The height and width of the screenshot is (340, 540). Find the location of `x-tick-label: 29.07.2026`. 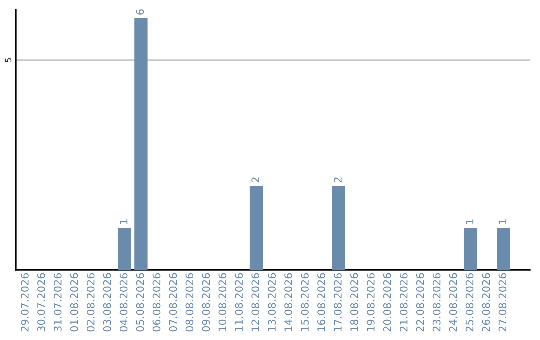

x-tick-label: 29.07.2026 is located at coordinates (25, 302).